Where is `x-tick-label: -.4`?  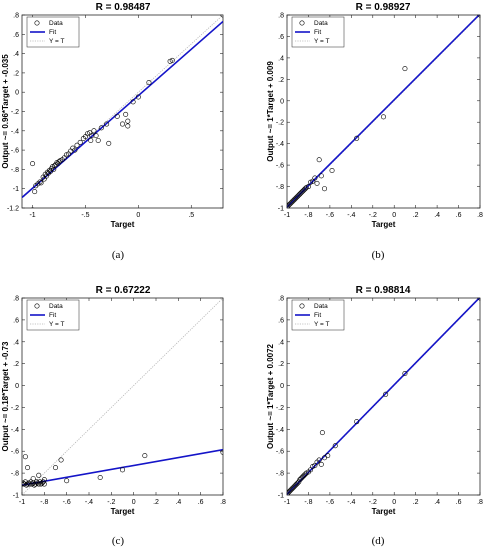 x-tick-label: -.4 is located at coordinates (351, 502).